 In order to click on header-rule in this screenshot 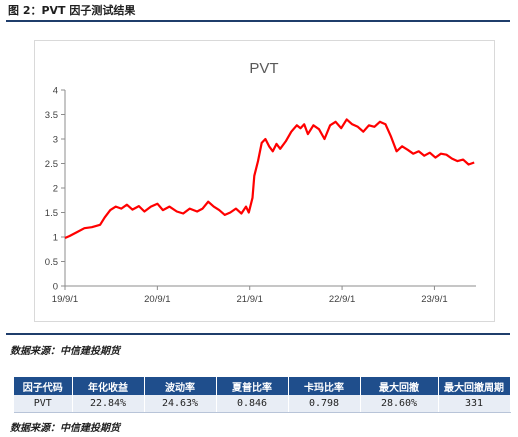, I will do `click(258, 21)`.